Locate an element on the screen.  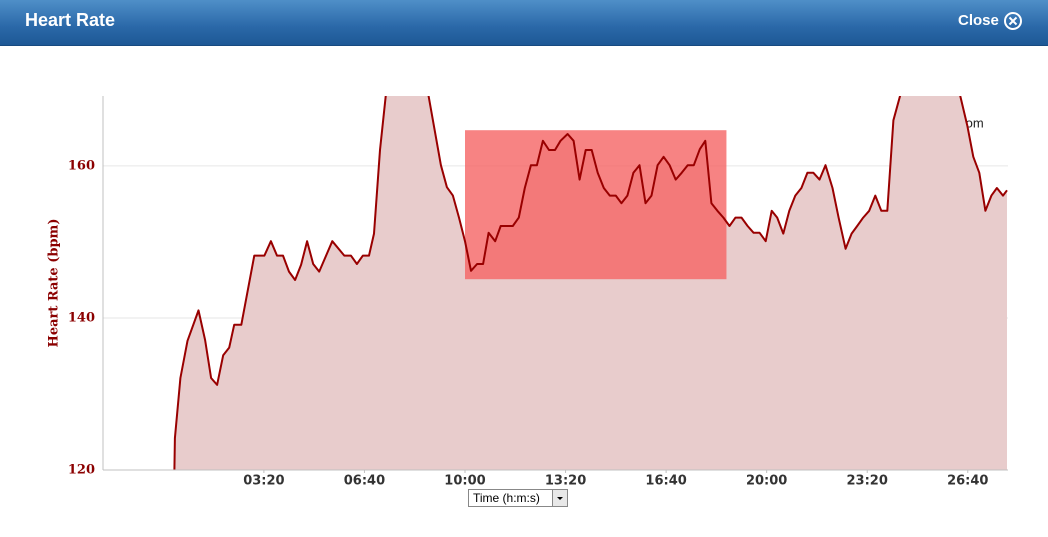
x-tick-label: 10:00 is located at coordinates (464, 481).